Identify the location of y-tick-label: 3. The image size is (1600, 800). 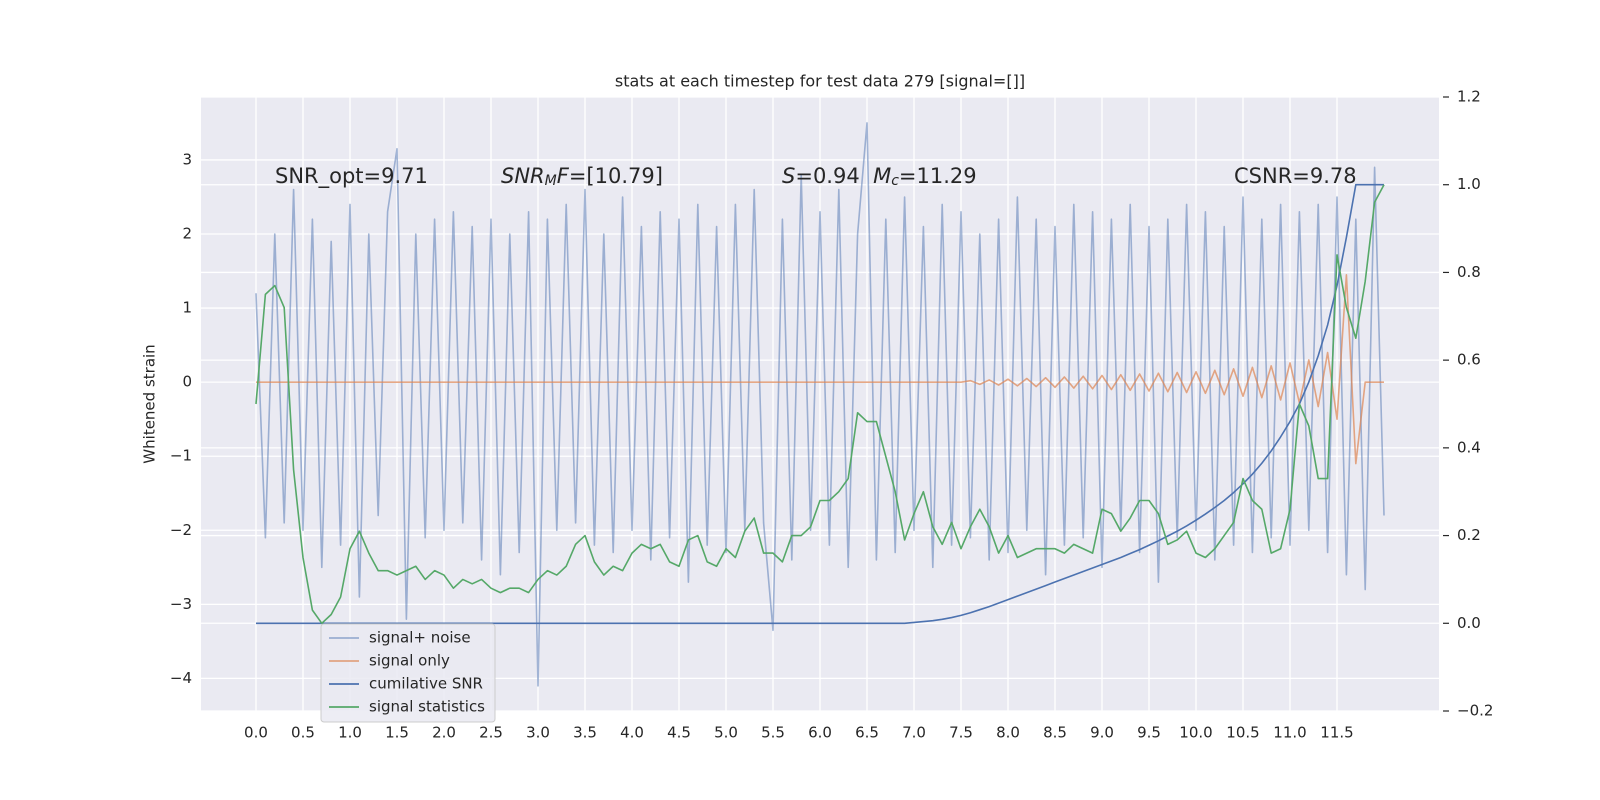
(187, 159).